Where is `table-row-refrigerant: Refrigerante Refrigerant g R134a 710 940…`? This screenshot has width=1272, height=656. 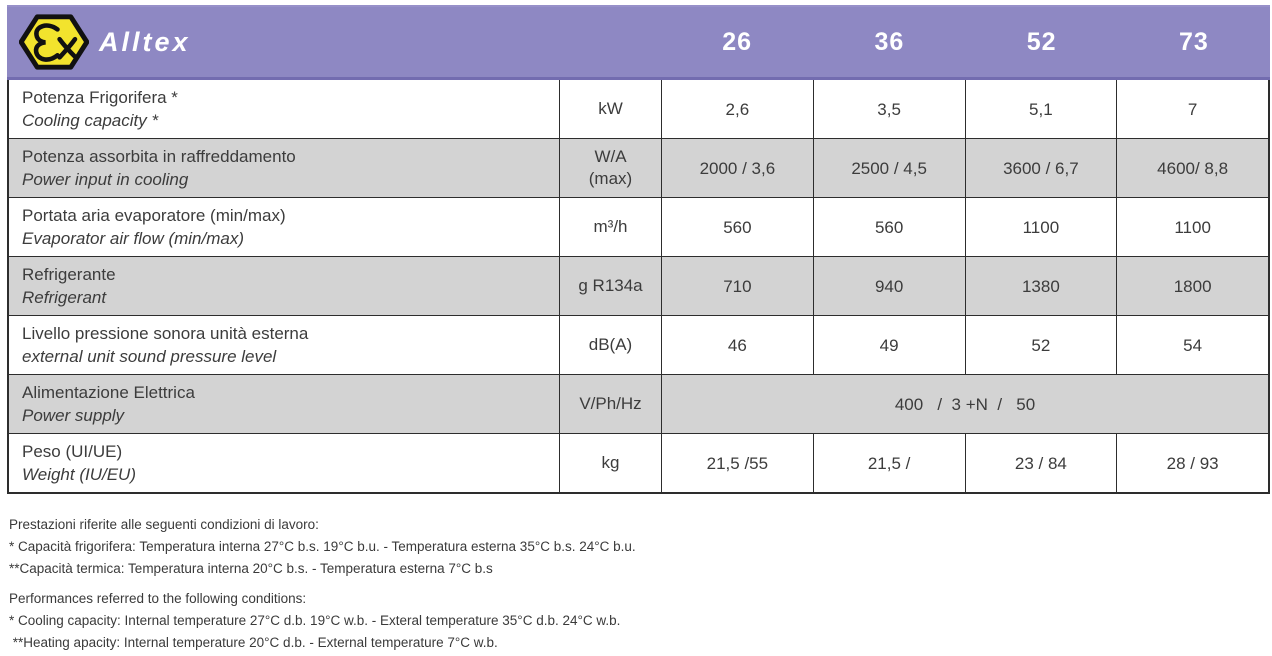 table-row-refrigerant: Refrigerante Refrigerant g R134a 710 940… is located at coordinates (638, 286).